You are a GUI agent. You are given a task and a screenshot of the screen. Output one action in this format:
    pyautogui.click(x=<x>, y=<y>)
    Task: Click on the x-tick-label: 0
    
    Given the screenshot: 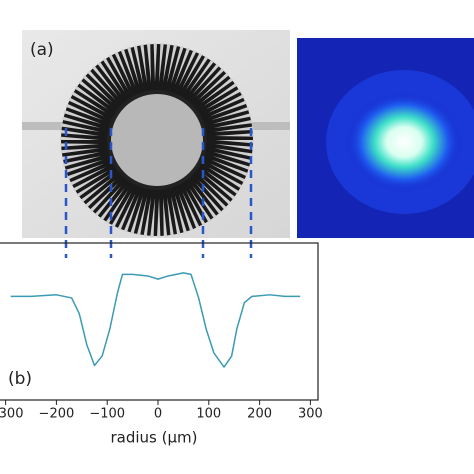 What is the action you would take?
    pyautogui.click(x=158, y=414)
    